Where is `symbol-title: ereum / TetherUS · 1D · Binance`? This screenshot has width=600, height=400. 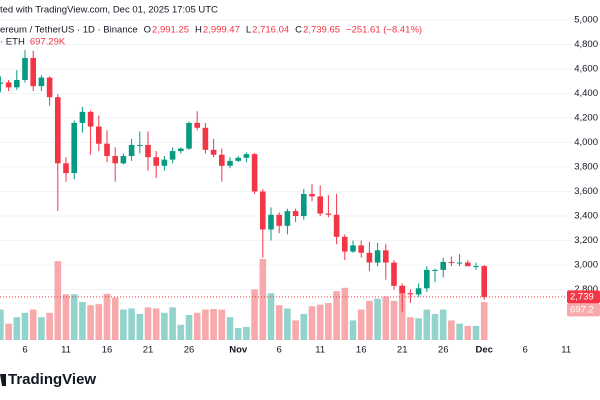
symbol-title: ereum / TetherUS · 1D · Binance is located at coordinates (69, 30).